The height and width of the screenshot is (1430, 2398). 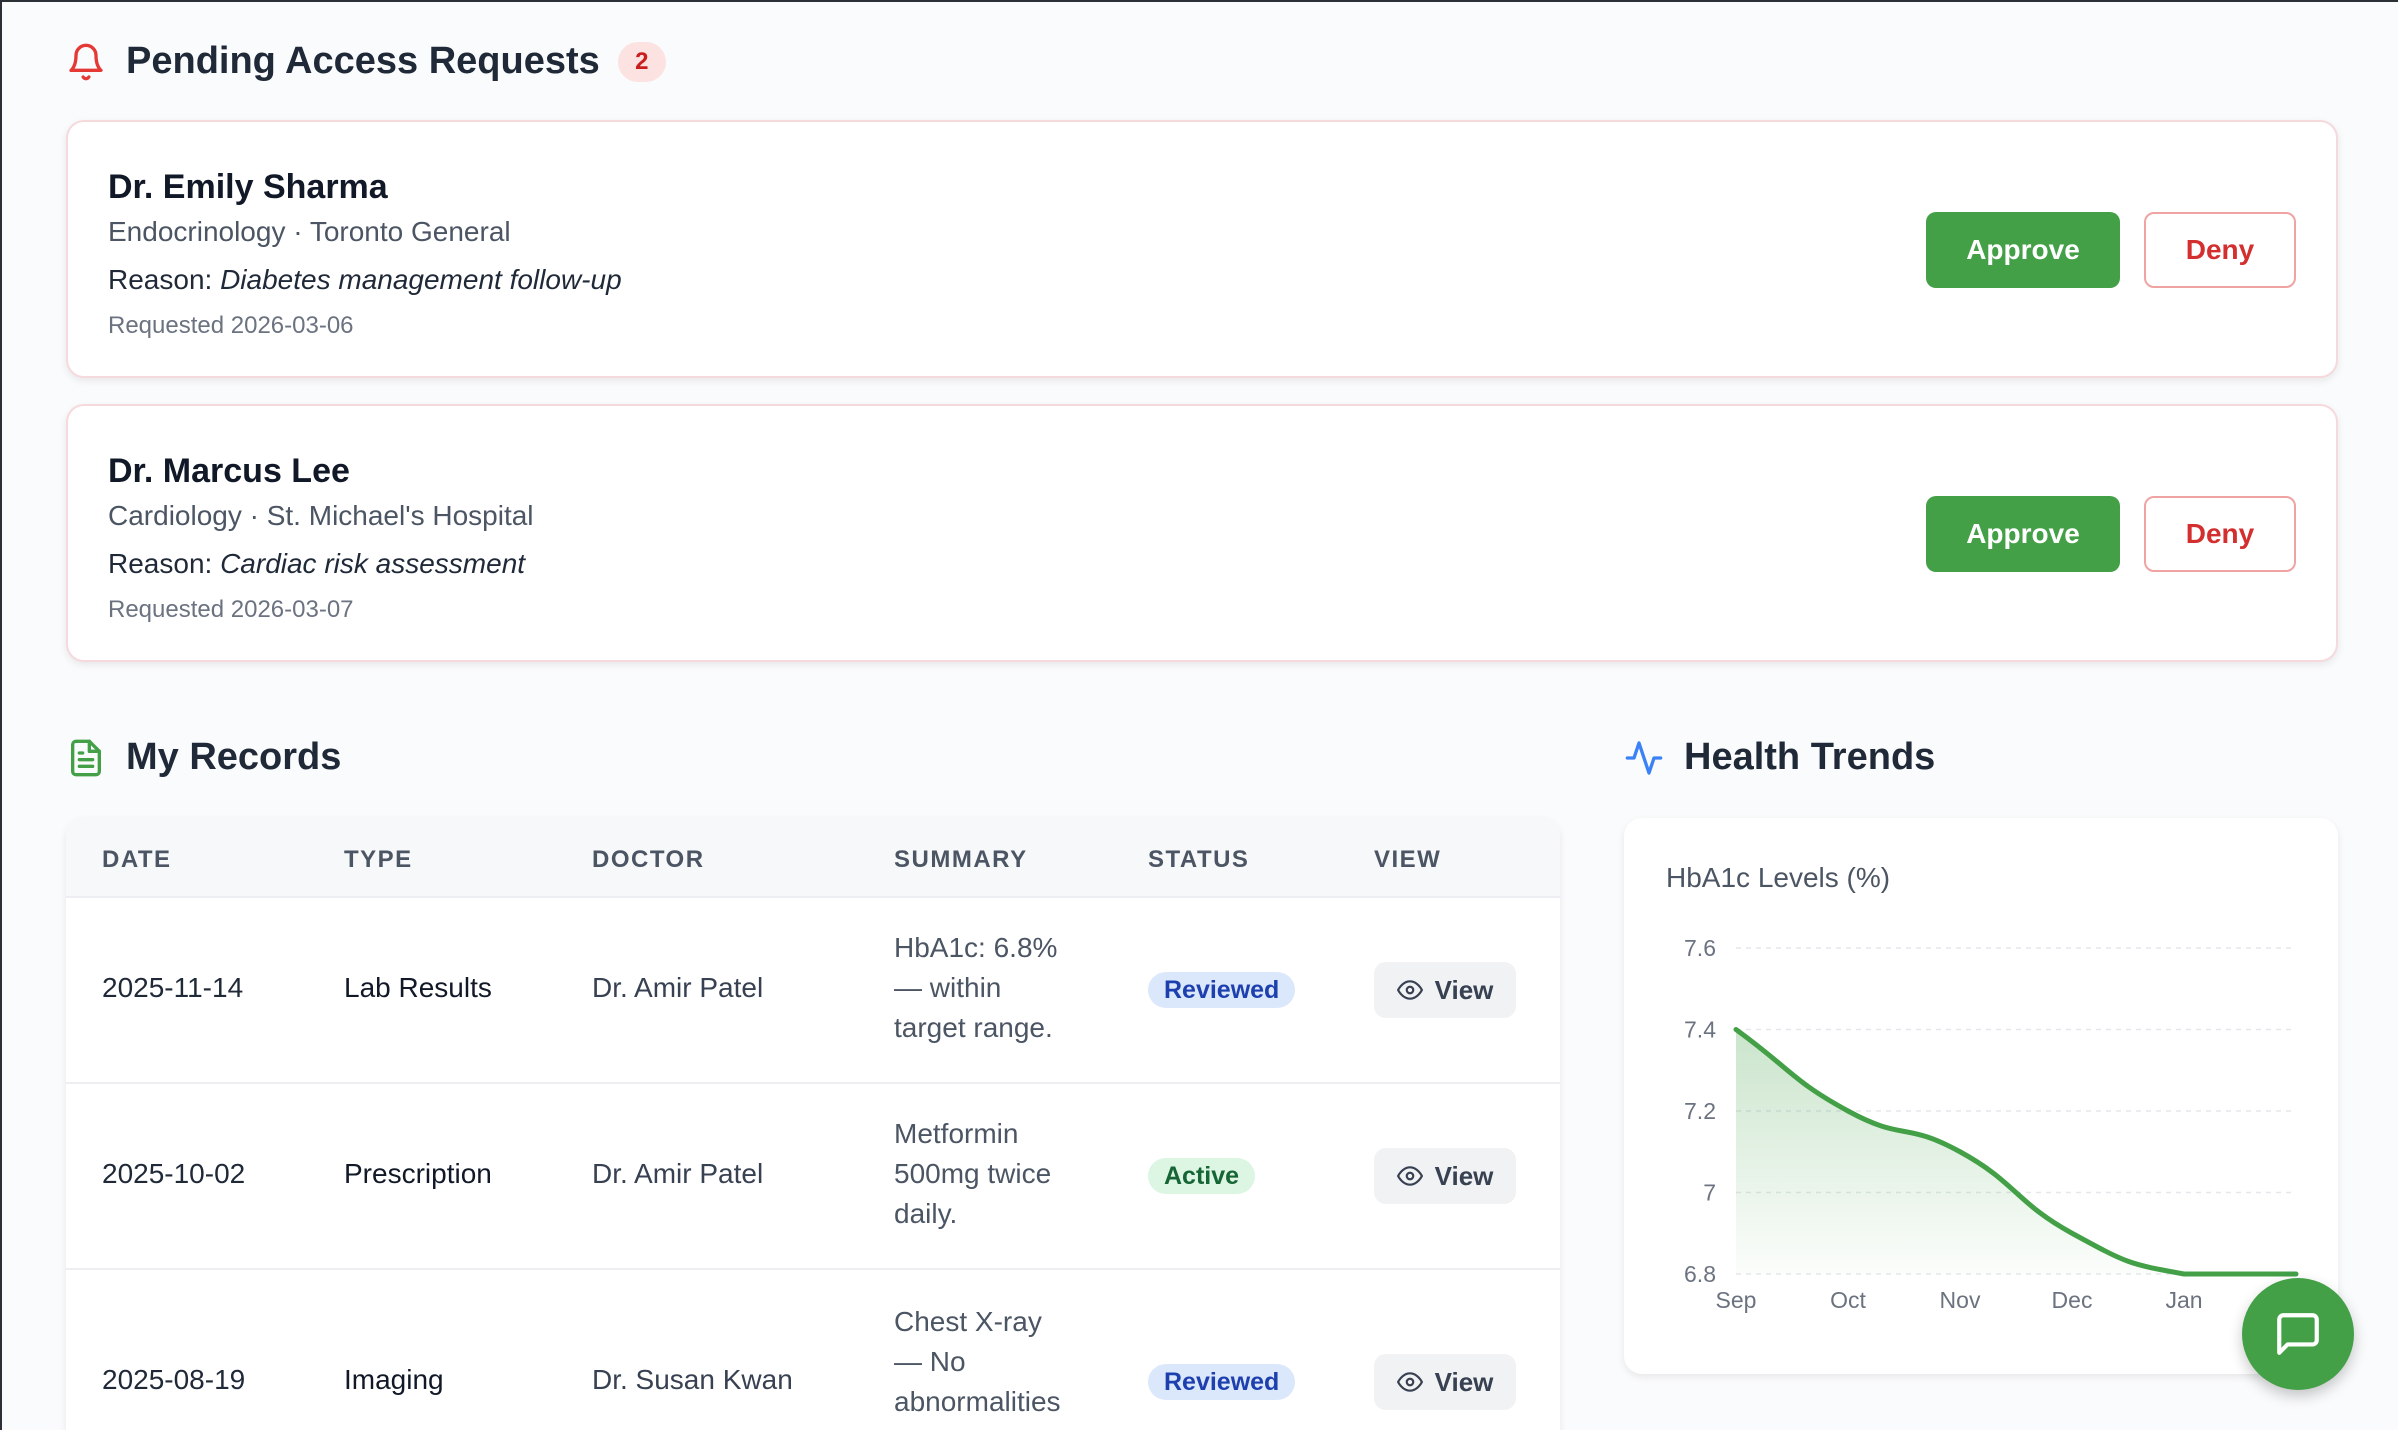 I want to click on chat-fab-button, so click(x=2298, y=1334).